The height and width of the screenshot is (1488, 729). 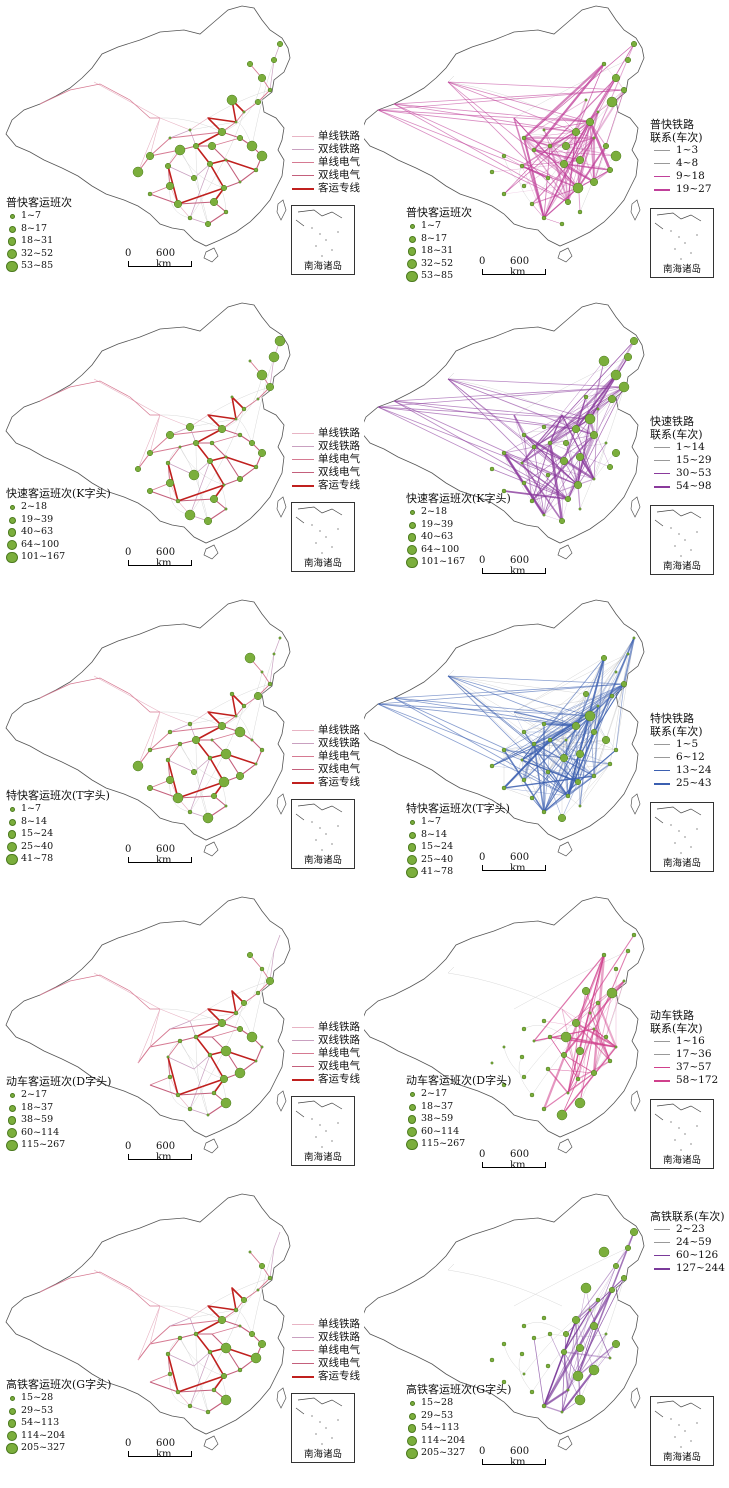 What do you see at coordinates (323, 834) in the screenshot?
I see `south-china-sea-inset: 南海诸岛` at bounding box center [323, 834].